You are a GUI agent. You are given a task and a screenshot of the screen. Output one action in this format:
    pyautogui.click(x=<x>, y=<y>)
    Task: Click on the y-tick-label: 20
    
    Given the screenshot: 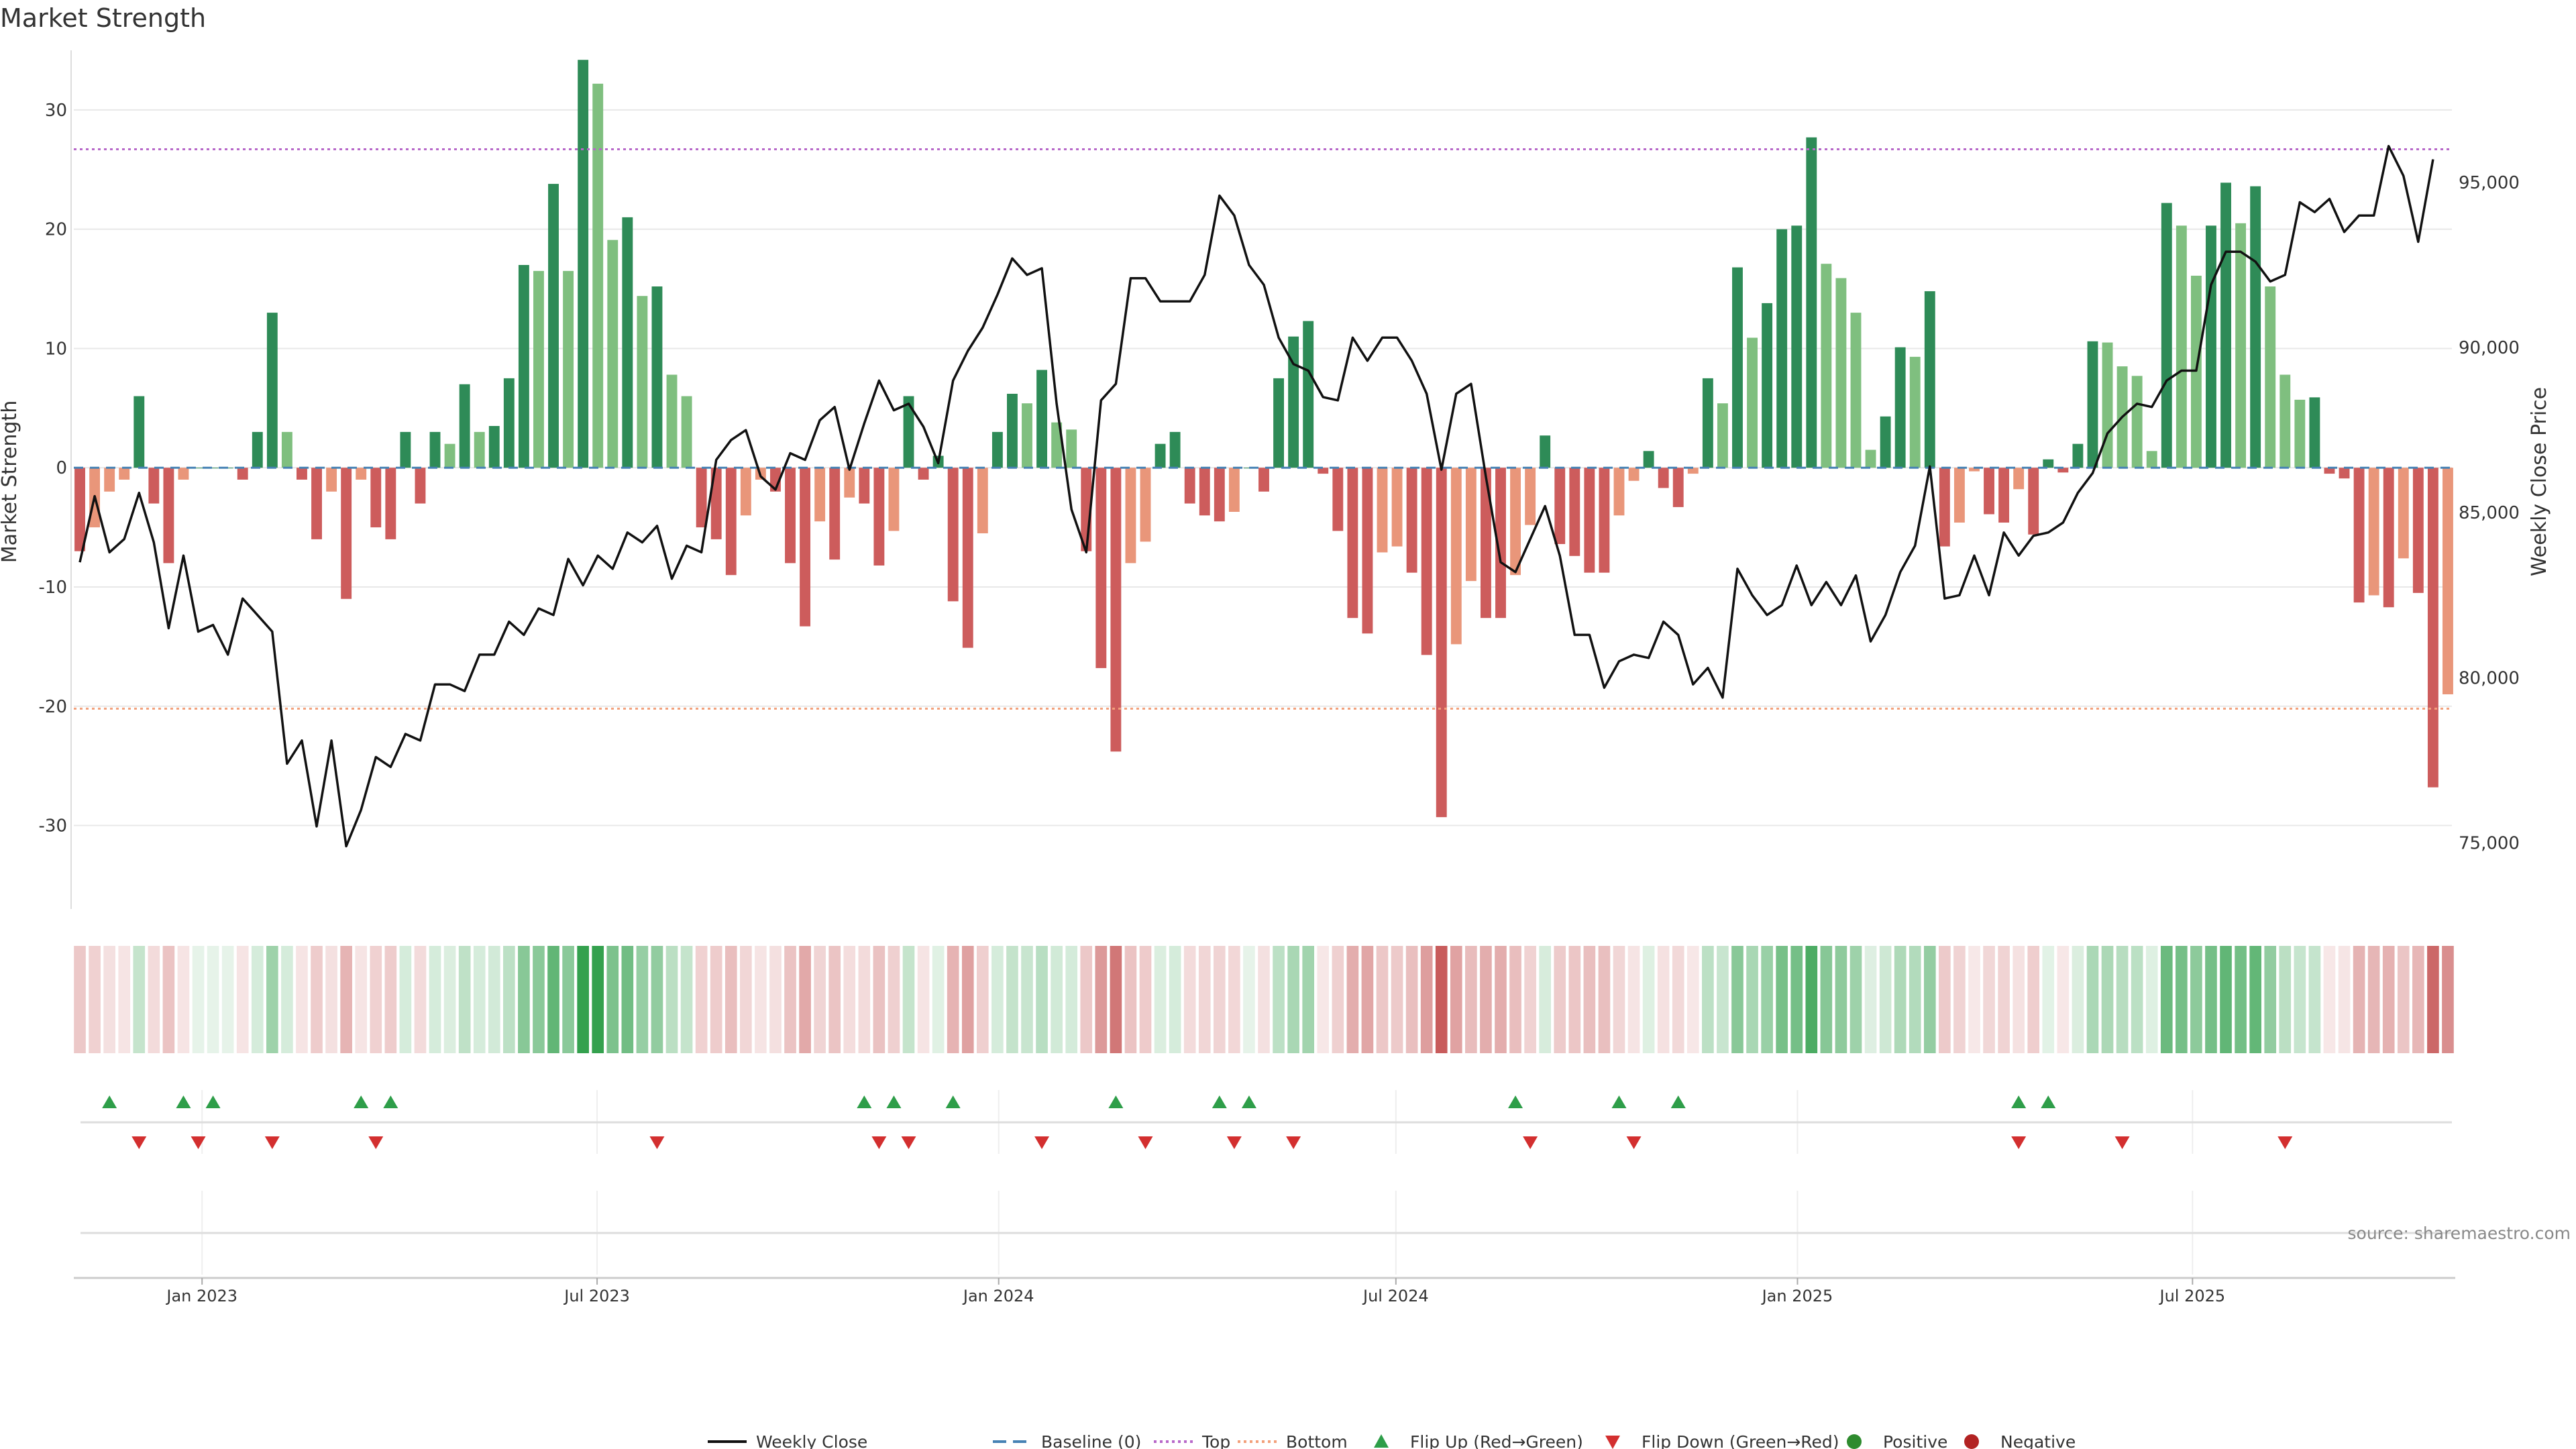 What is the action you would take?
    pyautogui.click(x=56, y=230)
    